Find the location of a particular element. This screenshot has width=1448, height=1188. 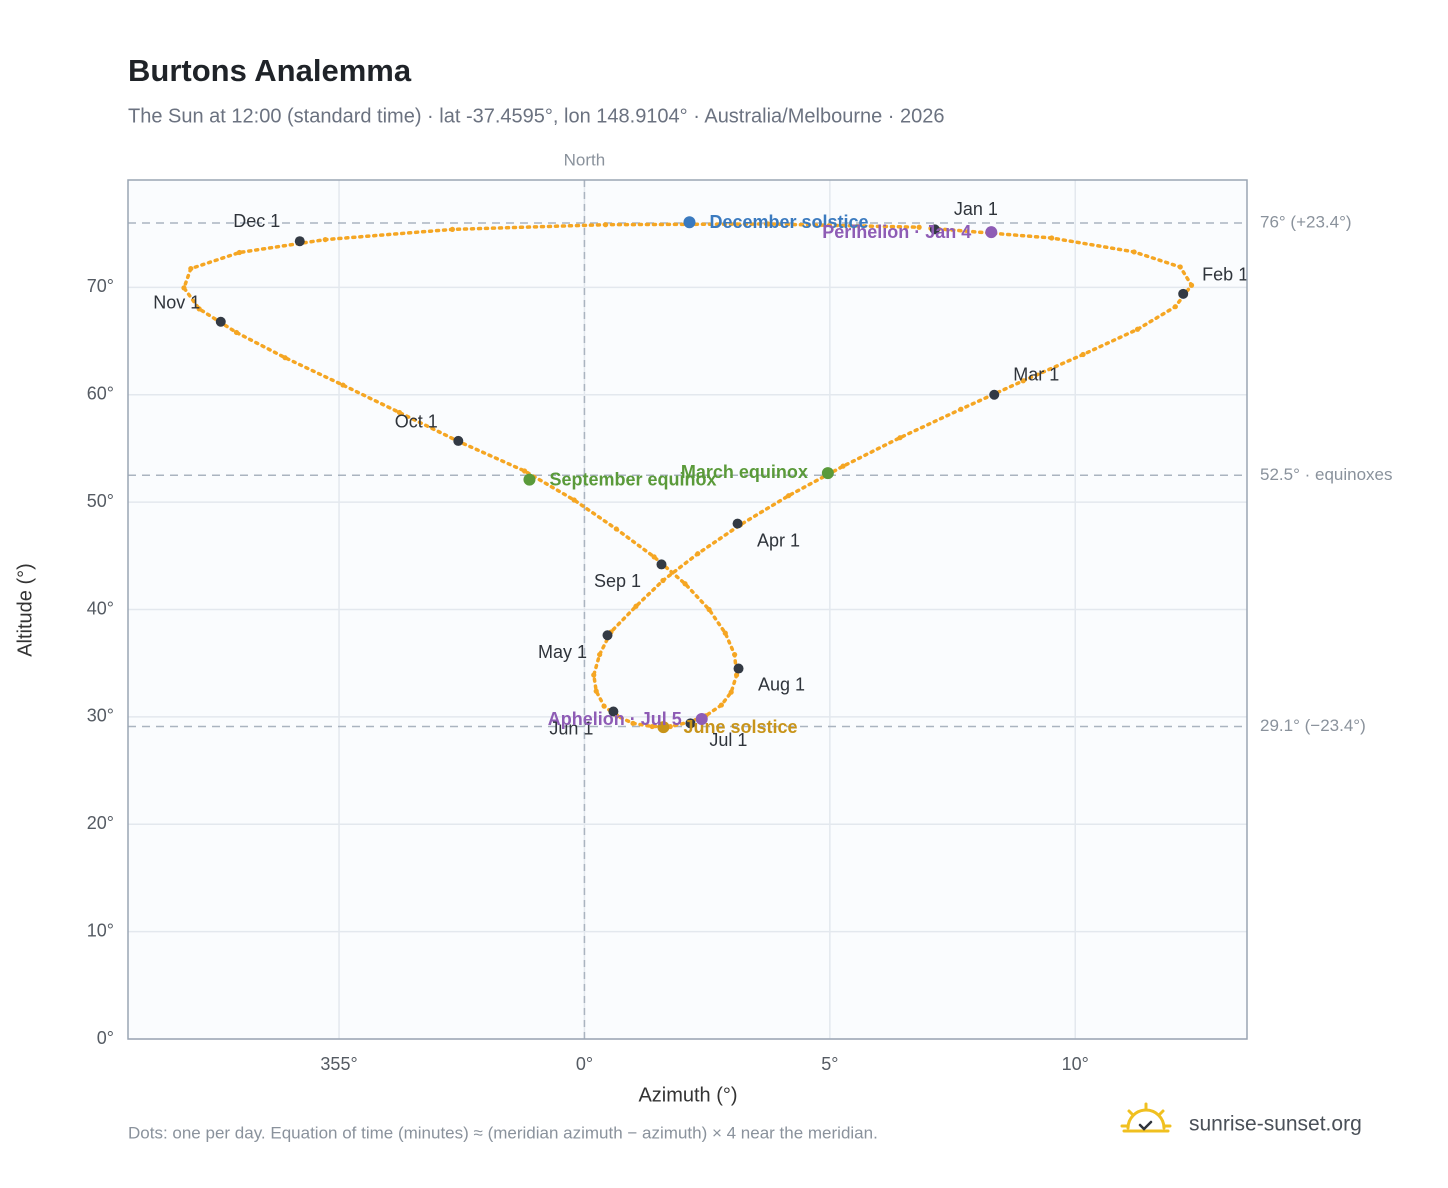

month-label: Mar 1 is located at coordinates (1036, 375).